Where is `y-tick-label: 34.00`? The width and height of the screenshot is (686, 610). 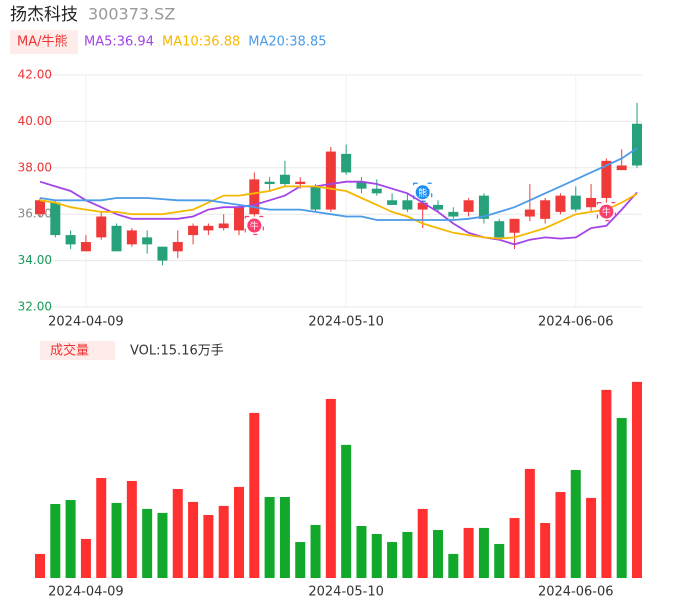
y-tick-label: 34.00 is located at coordinates (35, 260).